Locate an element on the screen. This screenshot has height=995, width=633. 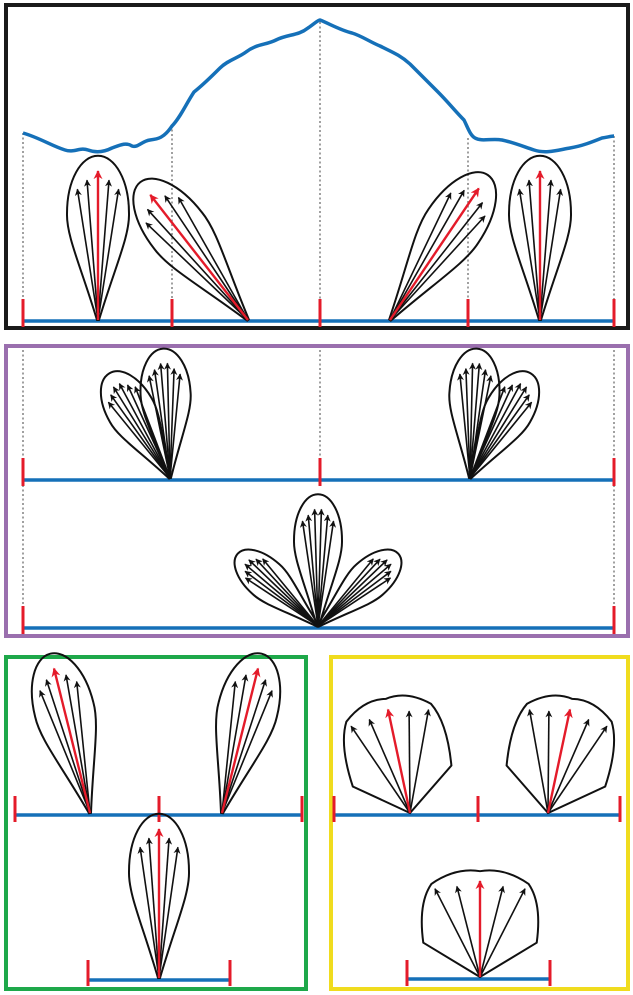
narrow-lobe-2-mean-arrow is located at coordinates (240, 740).